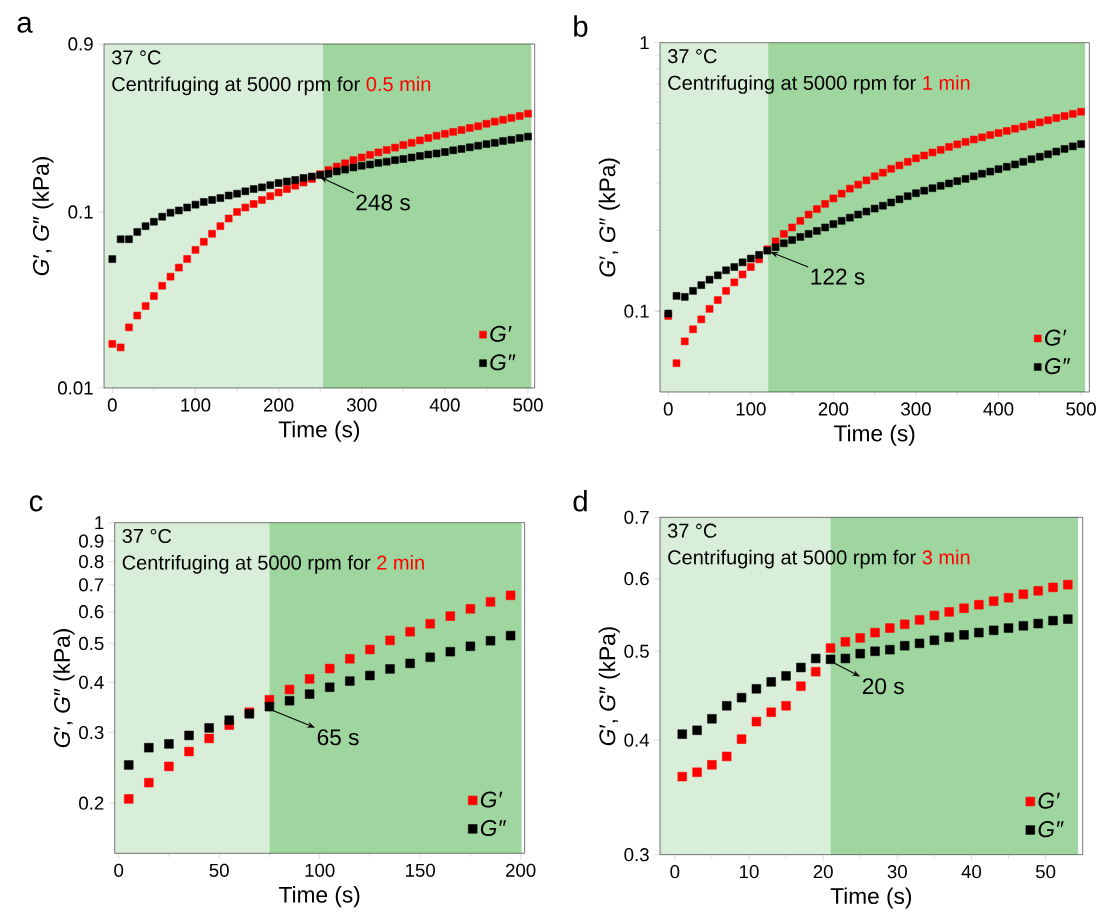 Image resolution: width=1097 pixels, height=920 pixels. I want to click on chart-title: d, so click(580, 501).